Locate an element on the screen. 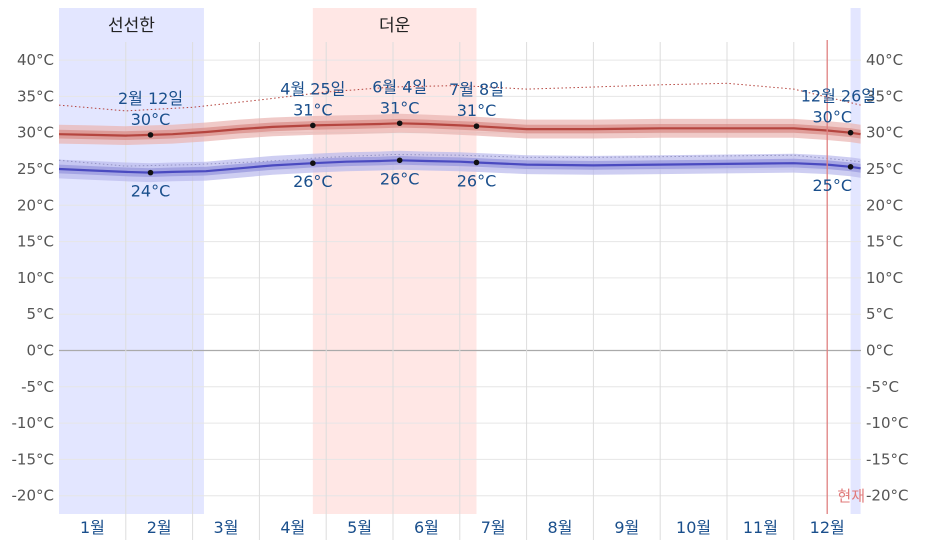  y-tick-label-right: -20°C is located at coordinates (887, 496).